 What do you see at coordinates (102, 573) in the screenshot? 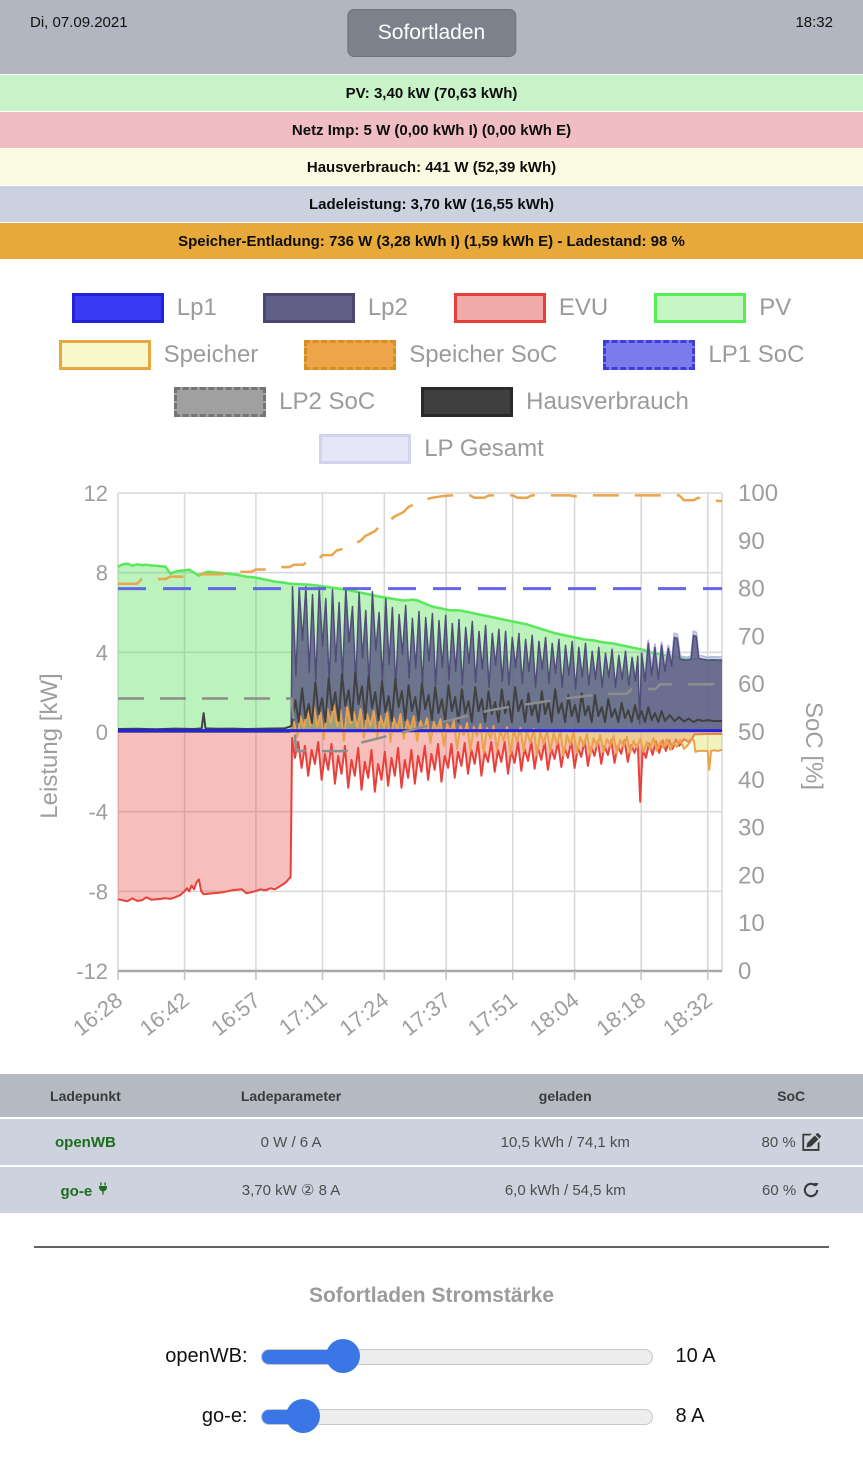
I see `svg-text: 8` at bounding box center [102, 573].